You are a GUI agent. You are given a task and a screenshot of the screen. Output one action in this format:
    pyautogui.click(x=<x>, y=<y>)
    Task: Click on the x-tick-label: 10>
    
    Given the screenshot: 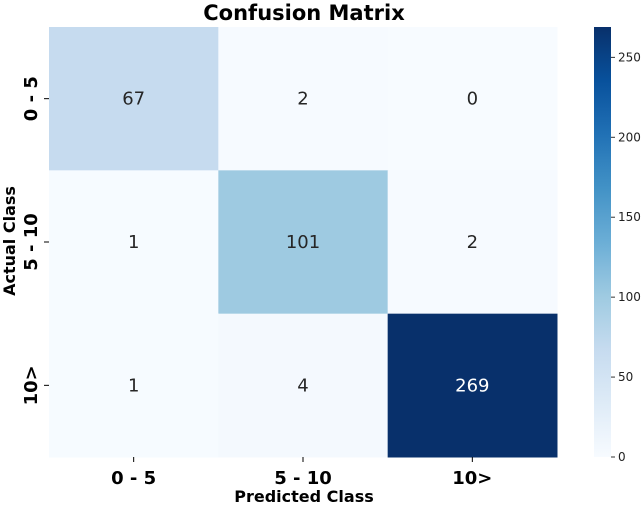 What is the action you would take?
    pyautogui.click(x=472, y=478)
    